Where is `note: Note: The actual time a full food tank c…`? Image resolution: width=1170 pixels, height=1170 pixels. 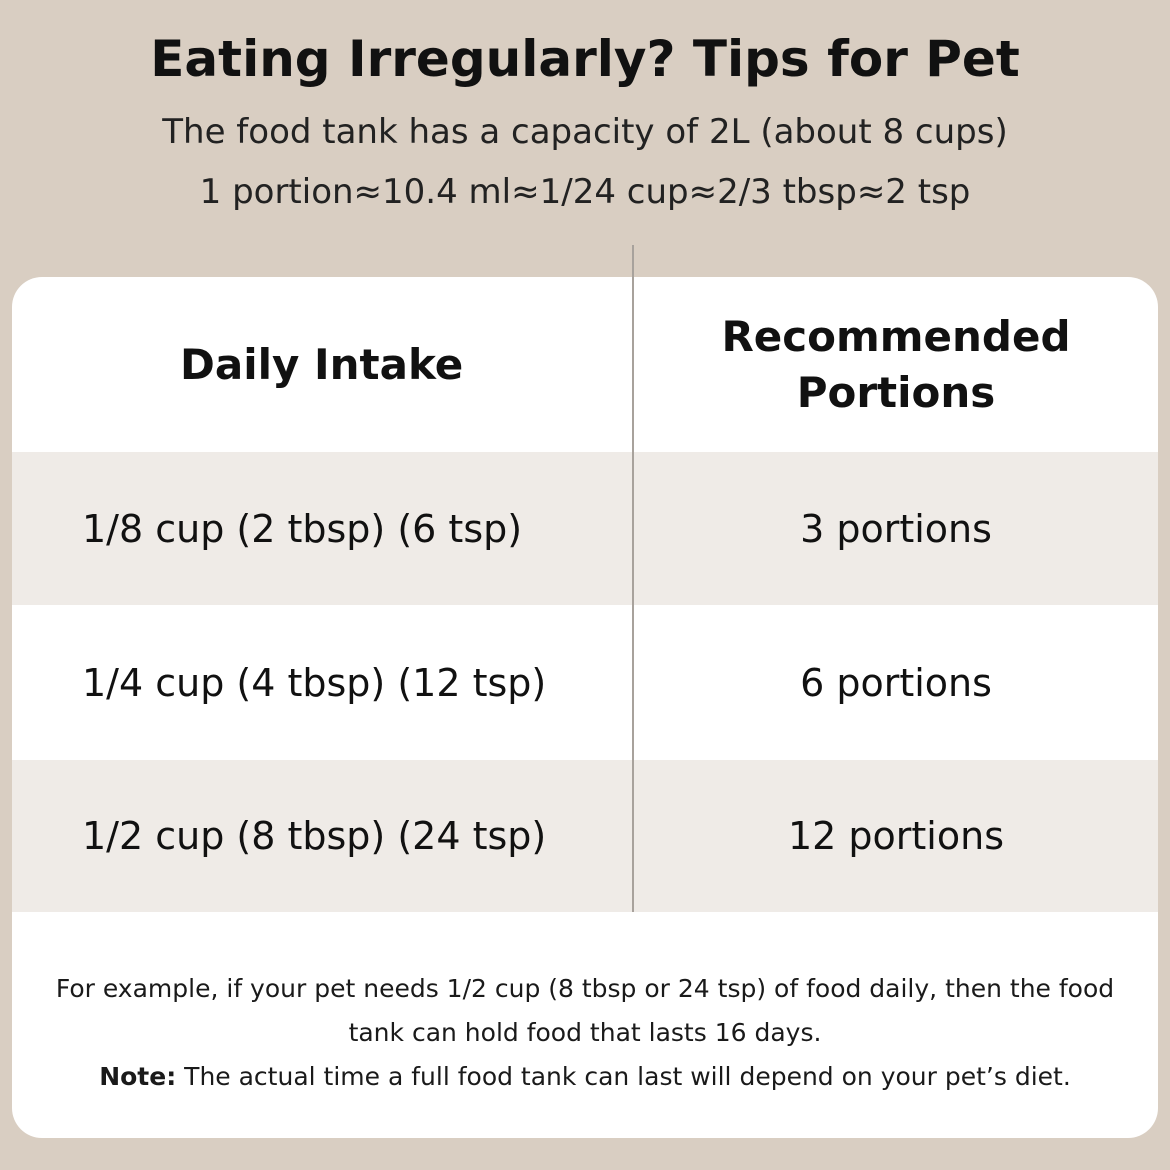
note: Note: The actual time a full food tank c… is located at coordinates (585, 1077).